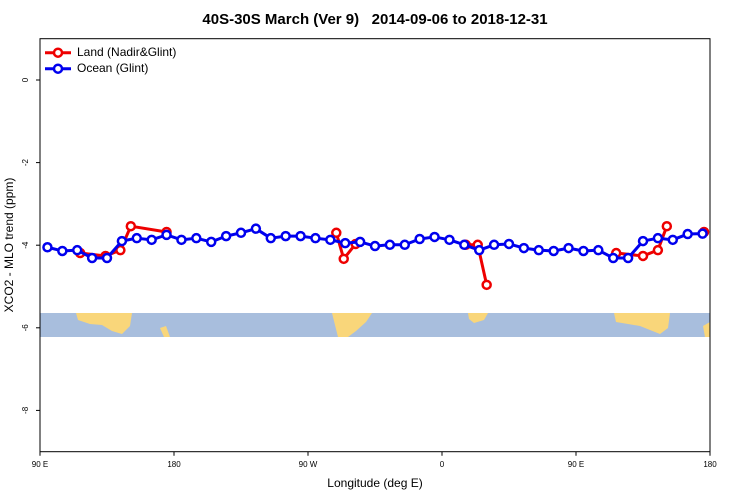 The image size is (750, 500). I want to click on x-axis-label: Longitude (deg E), so click(374, 483).